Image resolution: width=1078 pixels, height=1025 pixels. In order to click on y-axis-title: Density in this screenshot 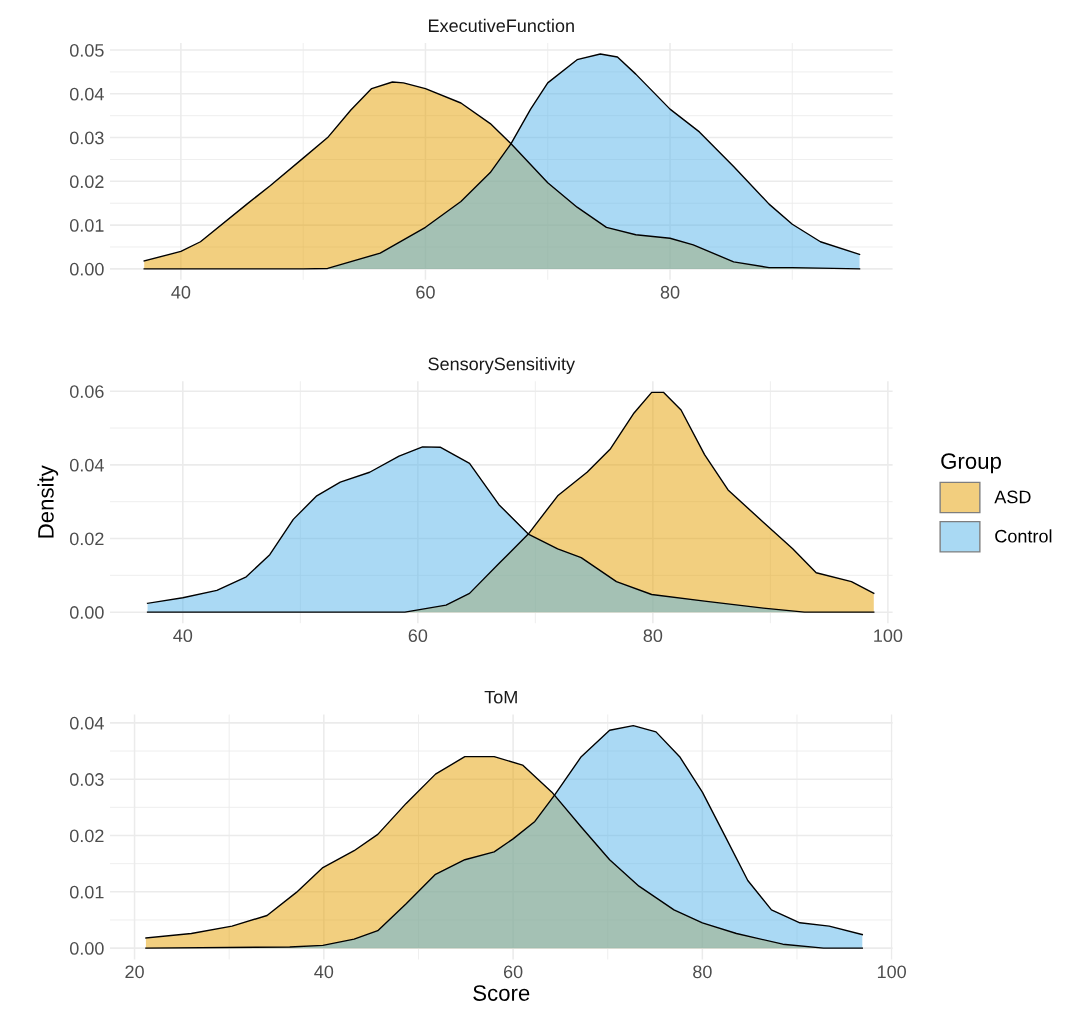, I will do `click(48, 501)`.